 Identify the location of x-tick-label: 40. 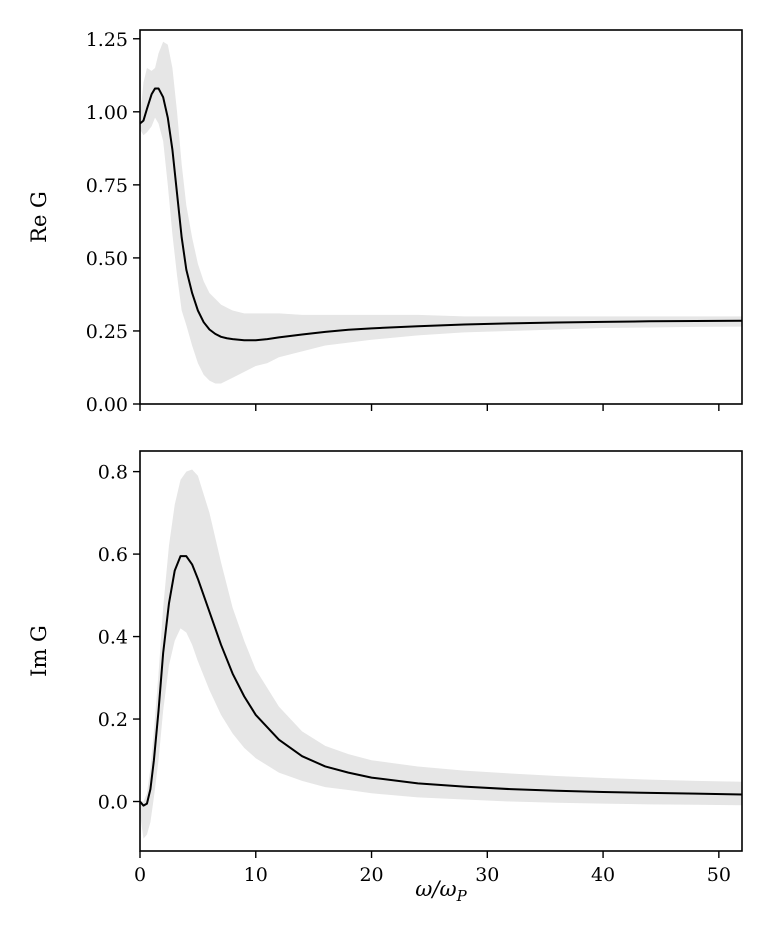
(603, 875).